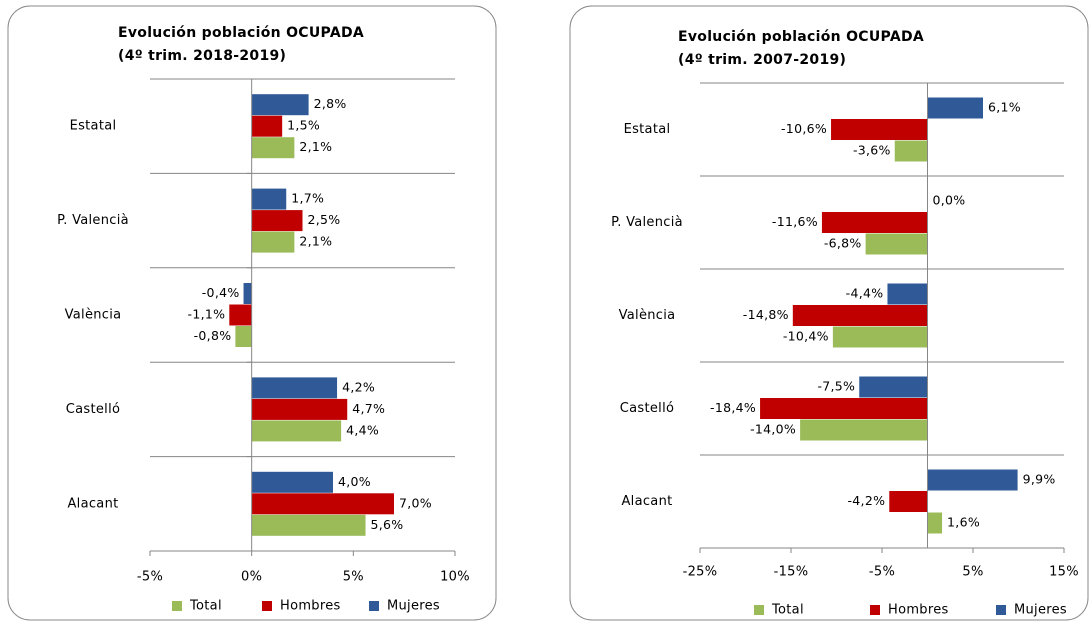 Image resolution: width=1092 pixels, height=624 pixels. Describe the element at coordinates (251, 577) in the screenshot. I see `x-tick-label: 0%` at that location.